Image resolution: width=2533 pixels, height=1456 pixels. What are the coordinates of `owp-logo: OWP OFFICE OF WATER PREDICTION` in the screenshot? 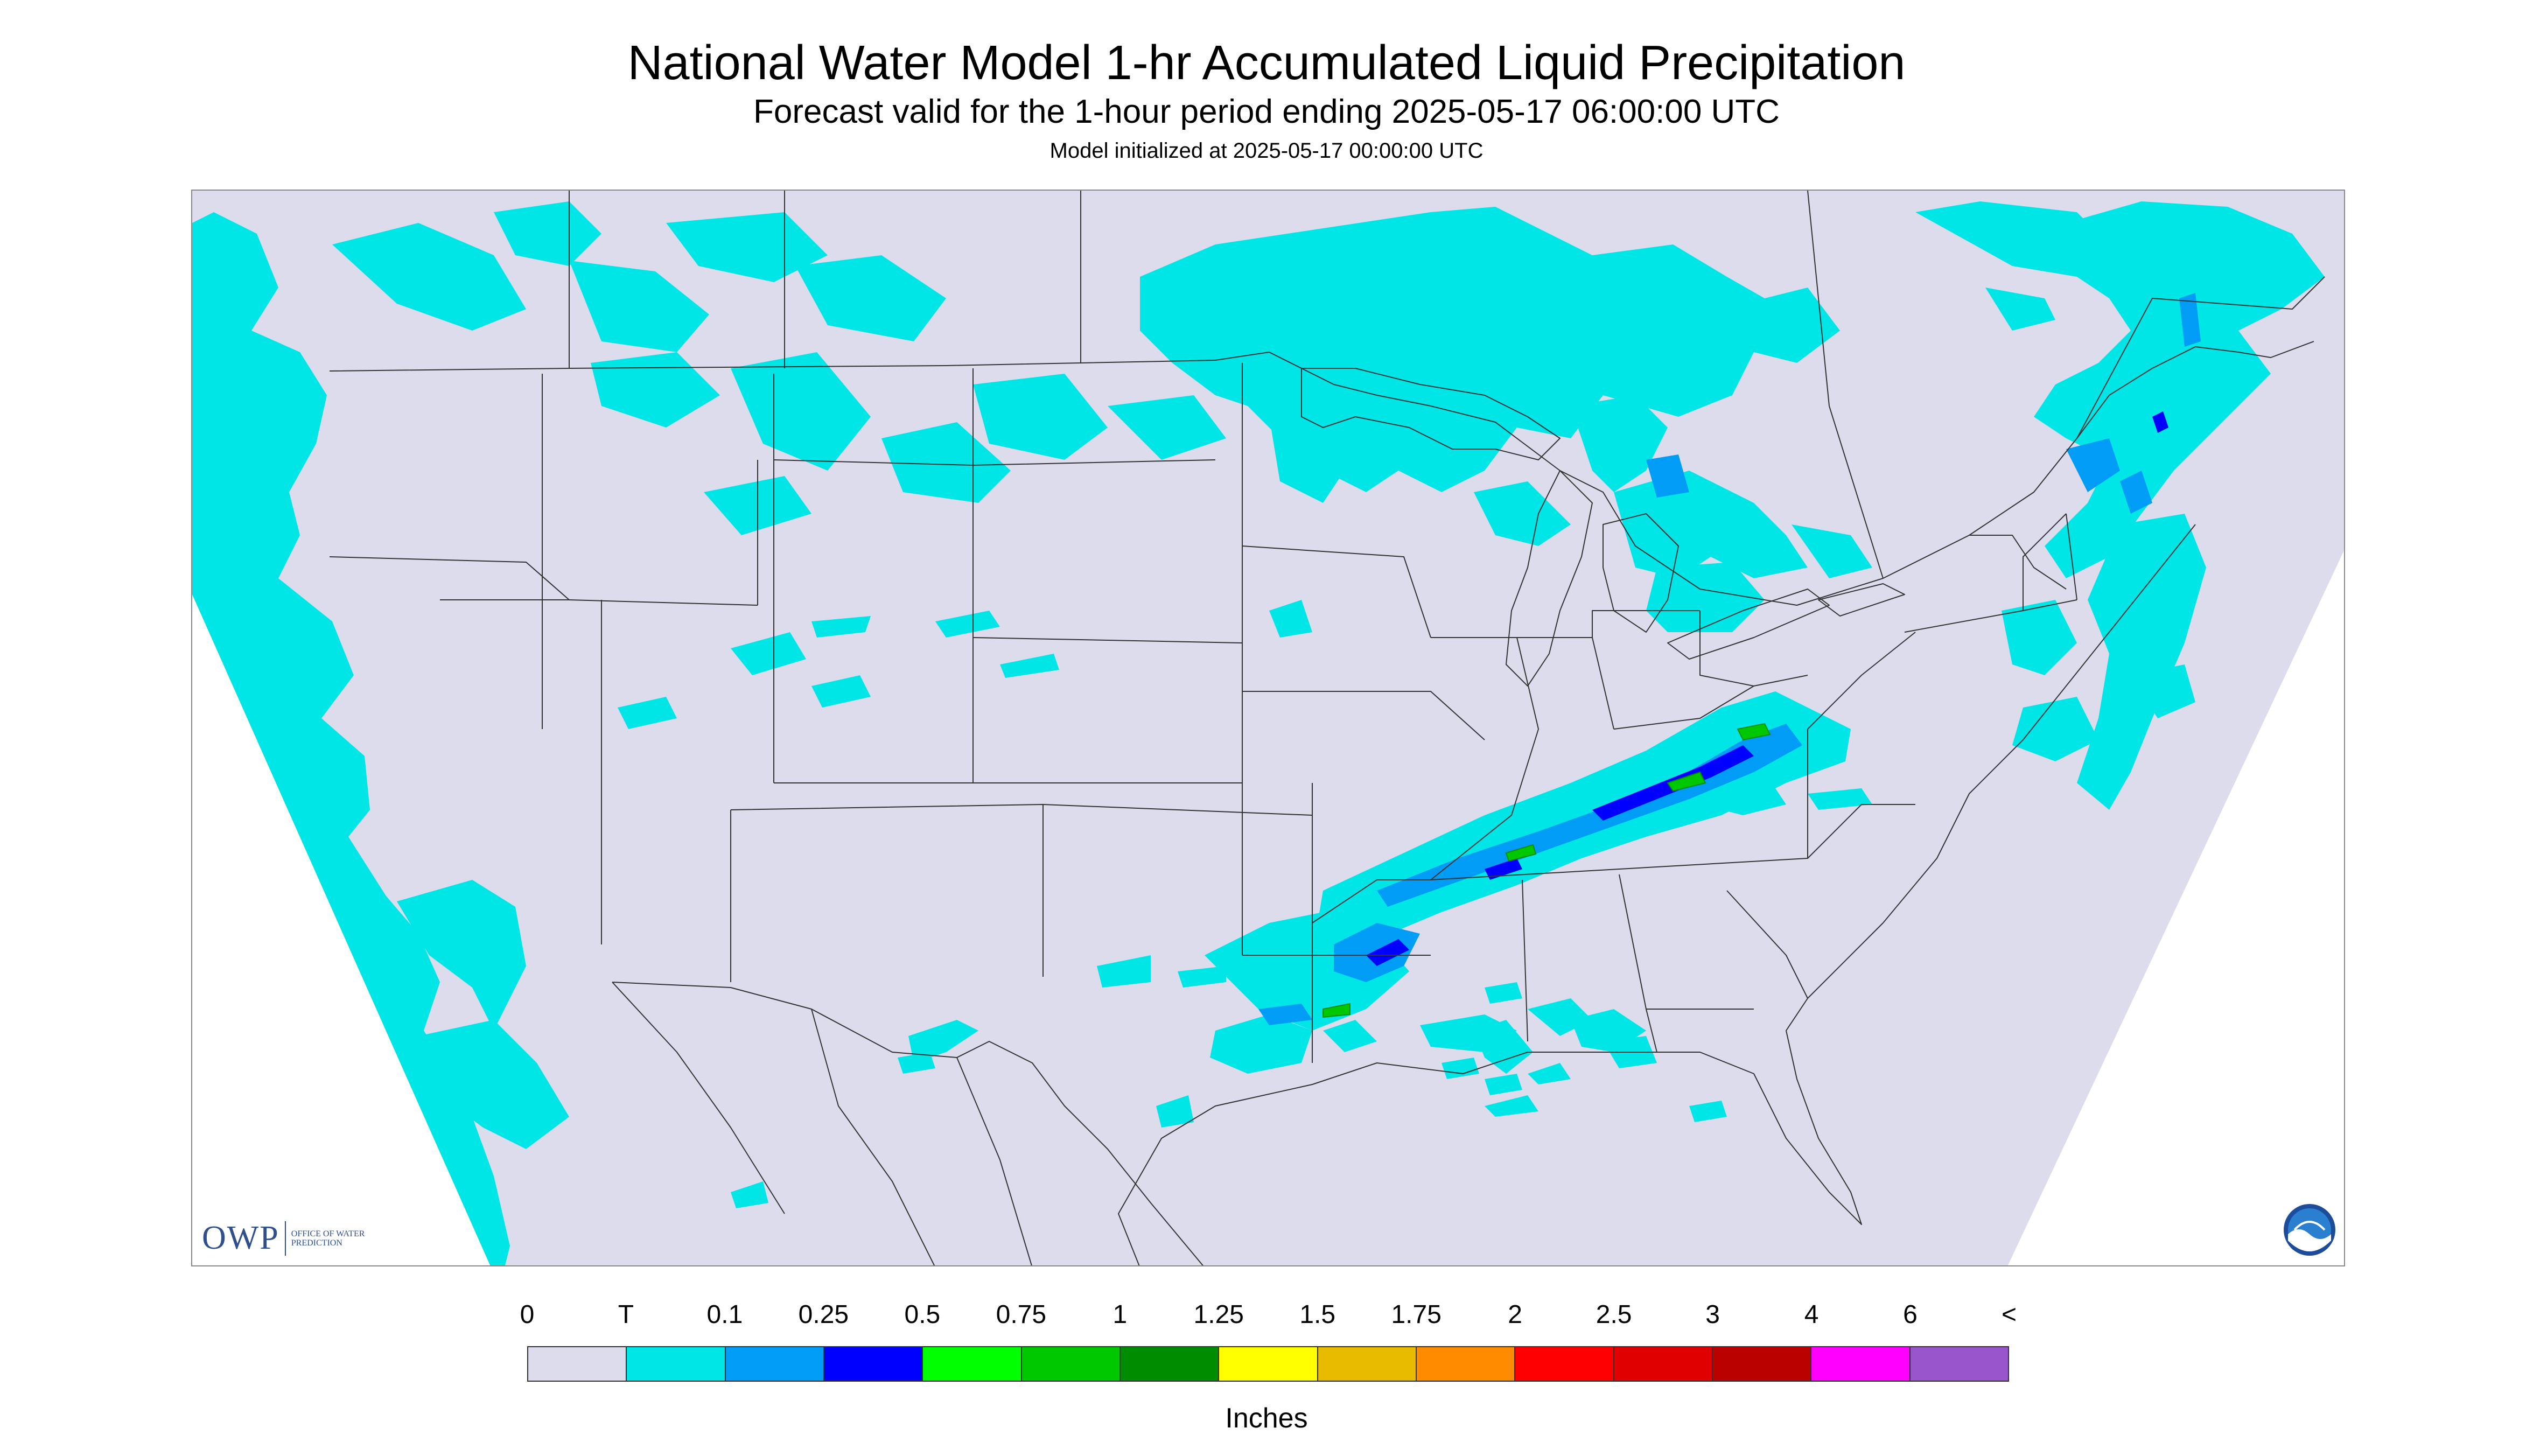 It's located at (284, 1238).